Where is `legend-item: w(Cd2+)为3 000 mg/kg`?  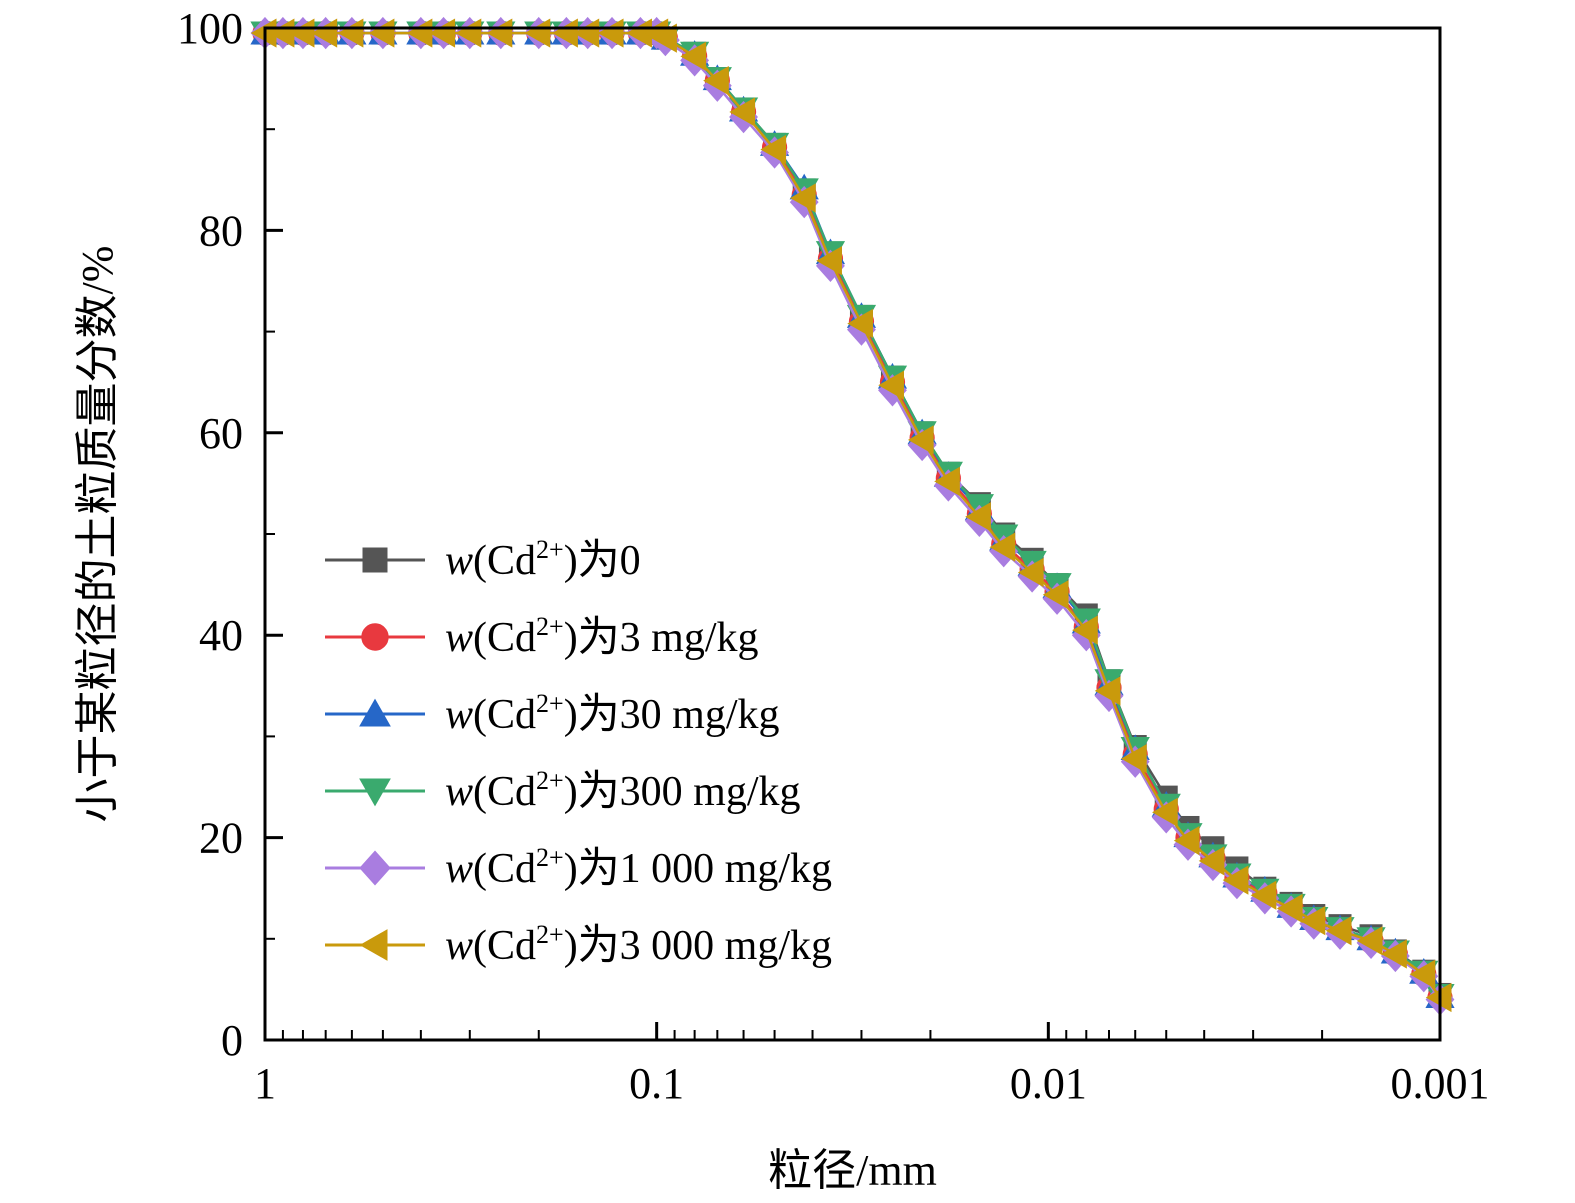
legend-item: w(Cd2+)为3 000 mg/kg is located at coordinates (578, 944).